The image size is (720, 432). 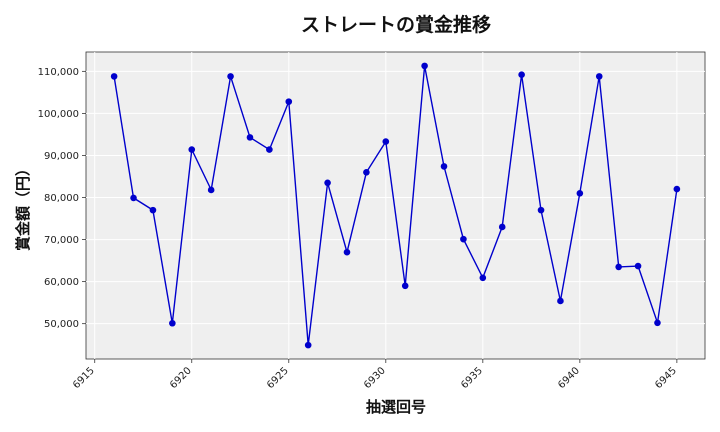 I want to click on y-tick-label: 80,000, so click(x=61, y=198).